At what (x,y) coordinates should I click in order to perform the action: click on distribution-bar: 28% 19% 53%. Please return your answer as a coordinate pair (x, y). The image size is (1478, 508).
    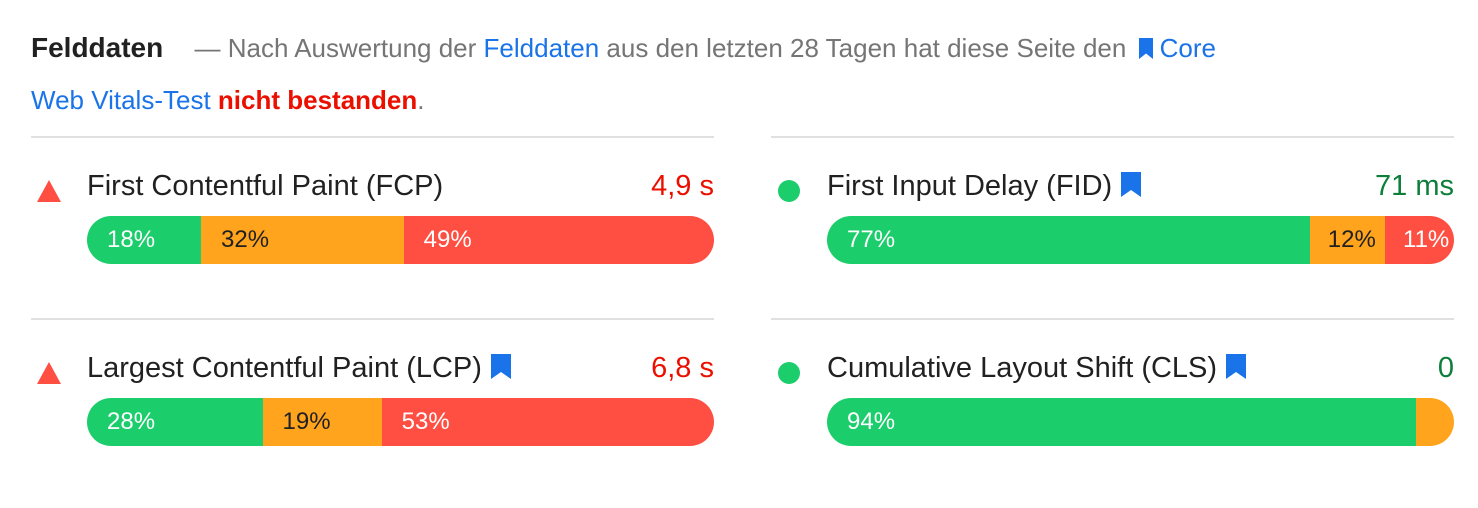
    Looking at the image, I should click on (400, 422).